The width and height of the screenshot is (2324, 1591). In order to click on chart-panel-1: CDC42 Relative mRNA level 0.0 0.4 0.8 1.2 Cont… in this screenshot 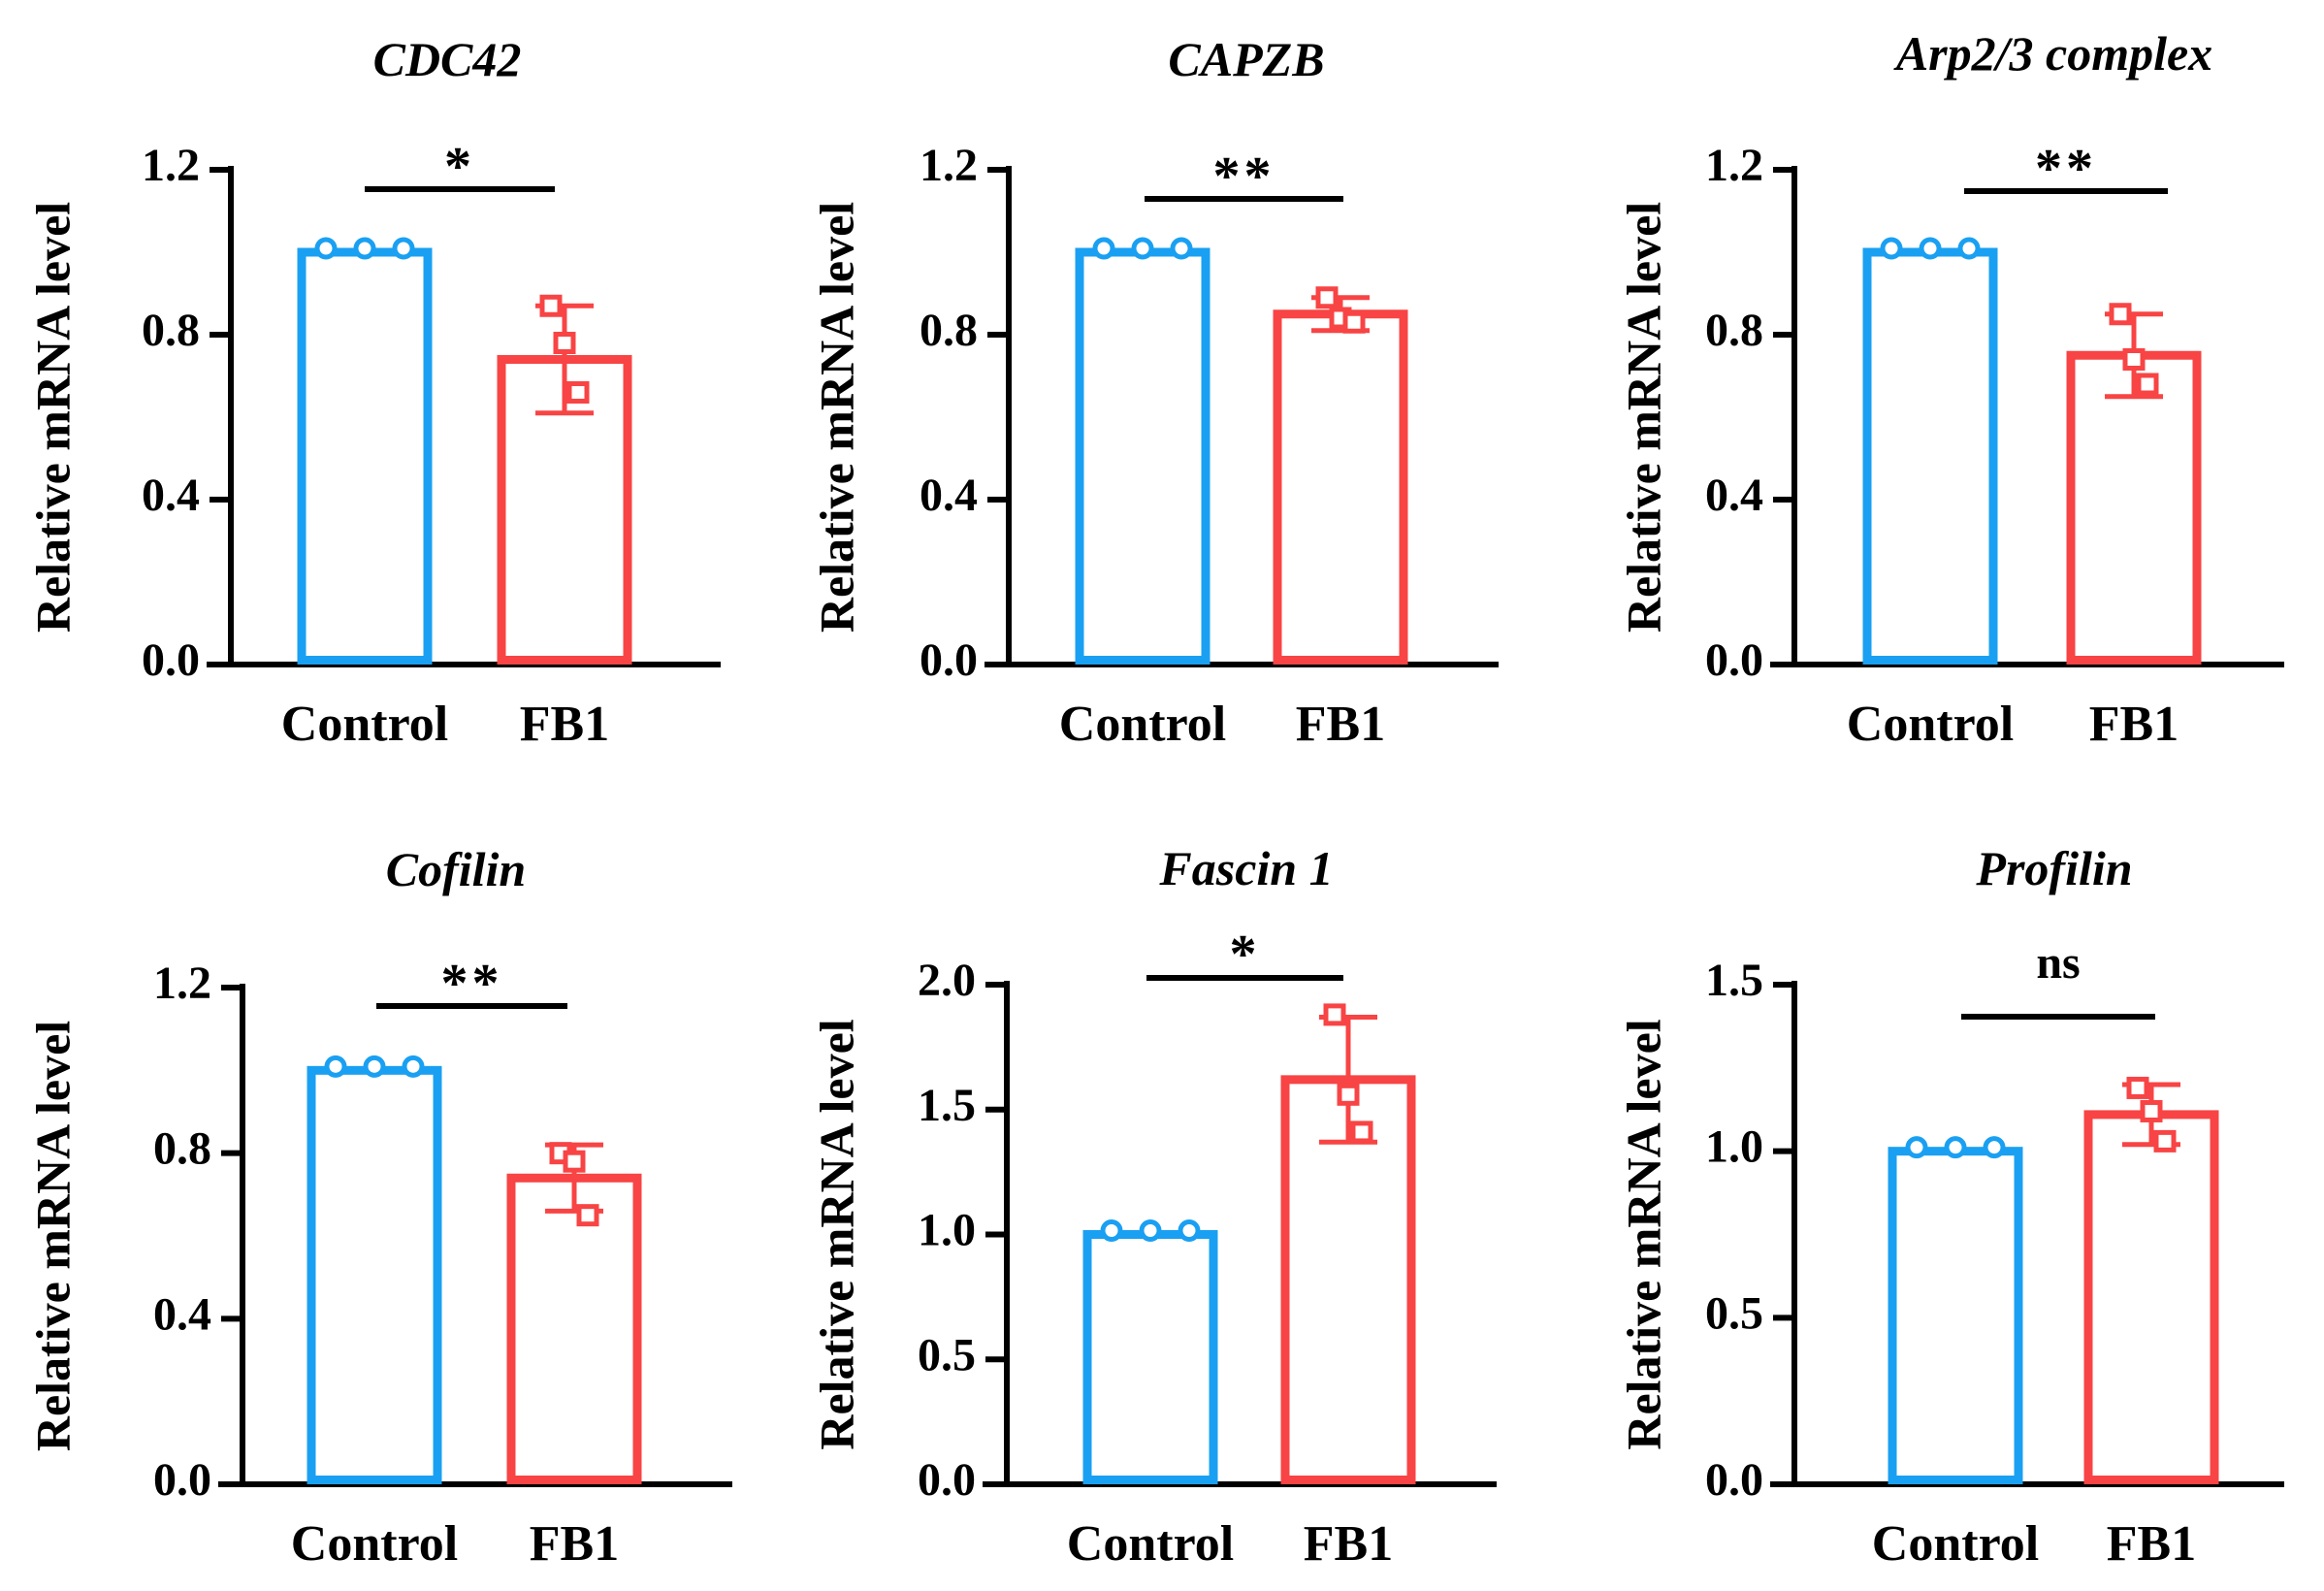, I will do `click(373, 392)`.